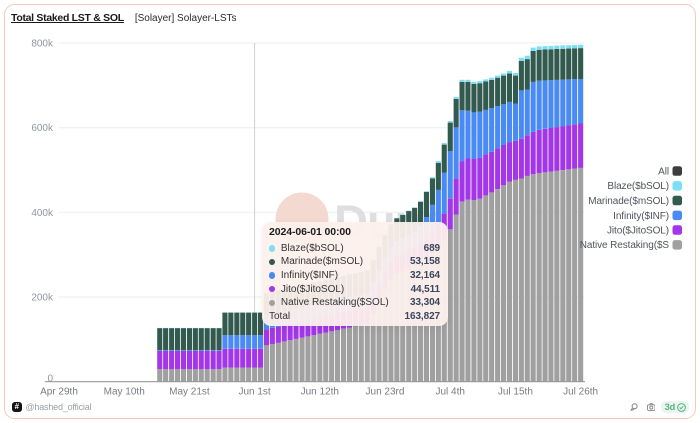  I want to click on svg-text: 800k, so click(42, 44).